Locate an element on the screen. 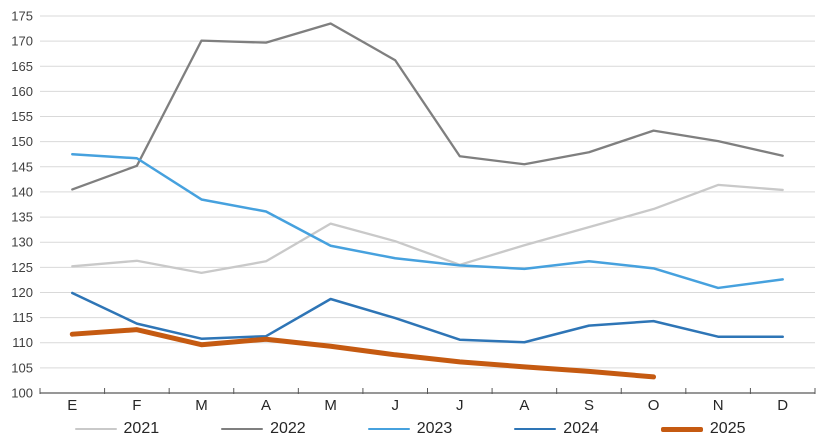  legend-item-2022: 2022 is located at coordinates (263, 429).